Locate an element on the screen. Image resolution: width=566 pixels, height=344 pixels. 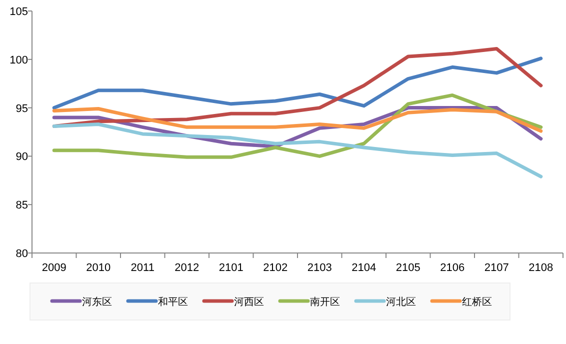
x-tick-label: 2012 is located at coordinates (187, 268).